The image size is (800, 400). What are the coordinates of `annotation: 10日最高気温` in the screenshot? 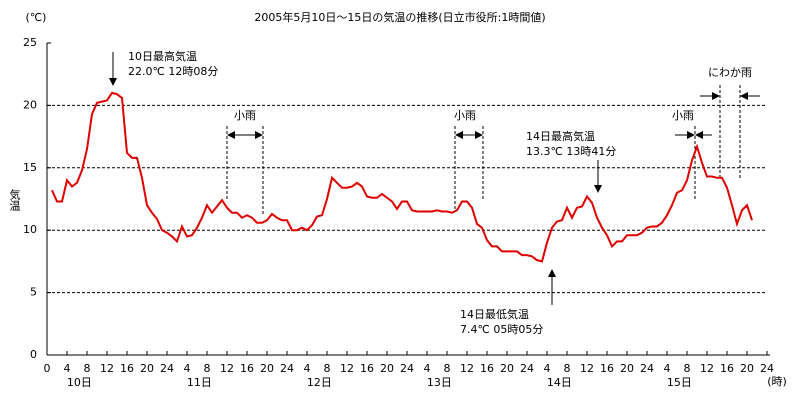 It's located at (162, 56).